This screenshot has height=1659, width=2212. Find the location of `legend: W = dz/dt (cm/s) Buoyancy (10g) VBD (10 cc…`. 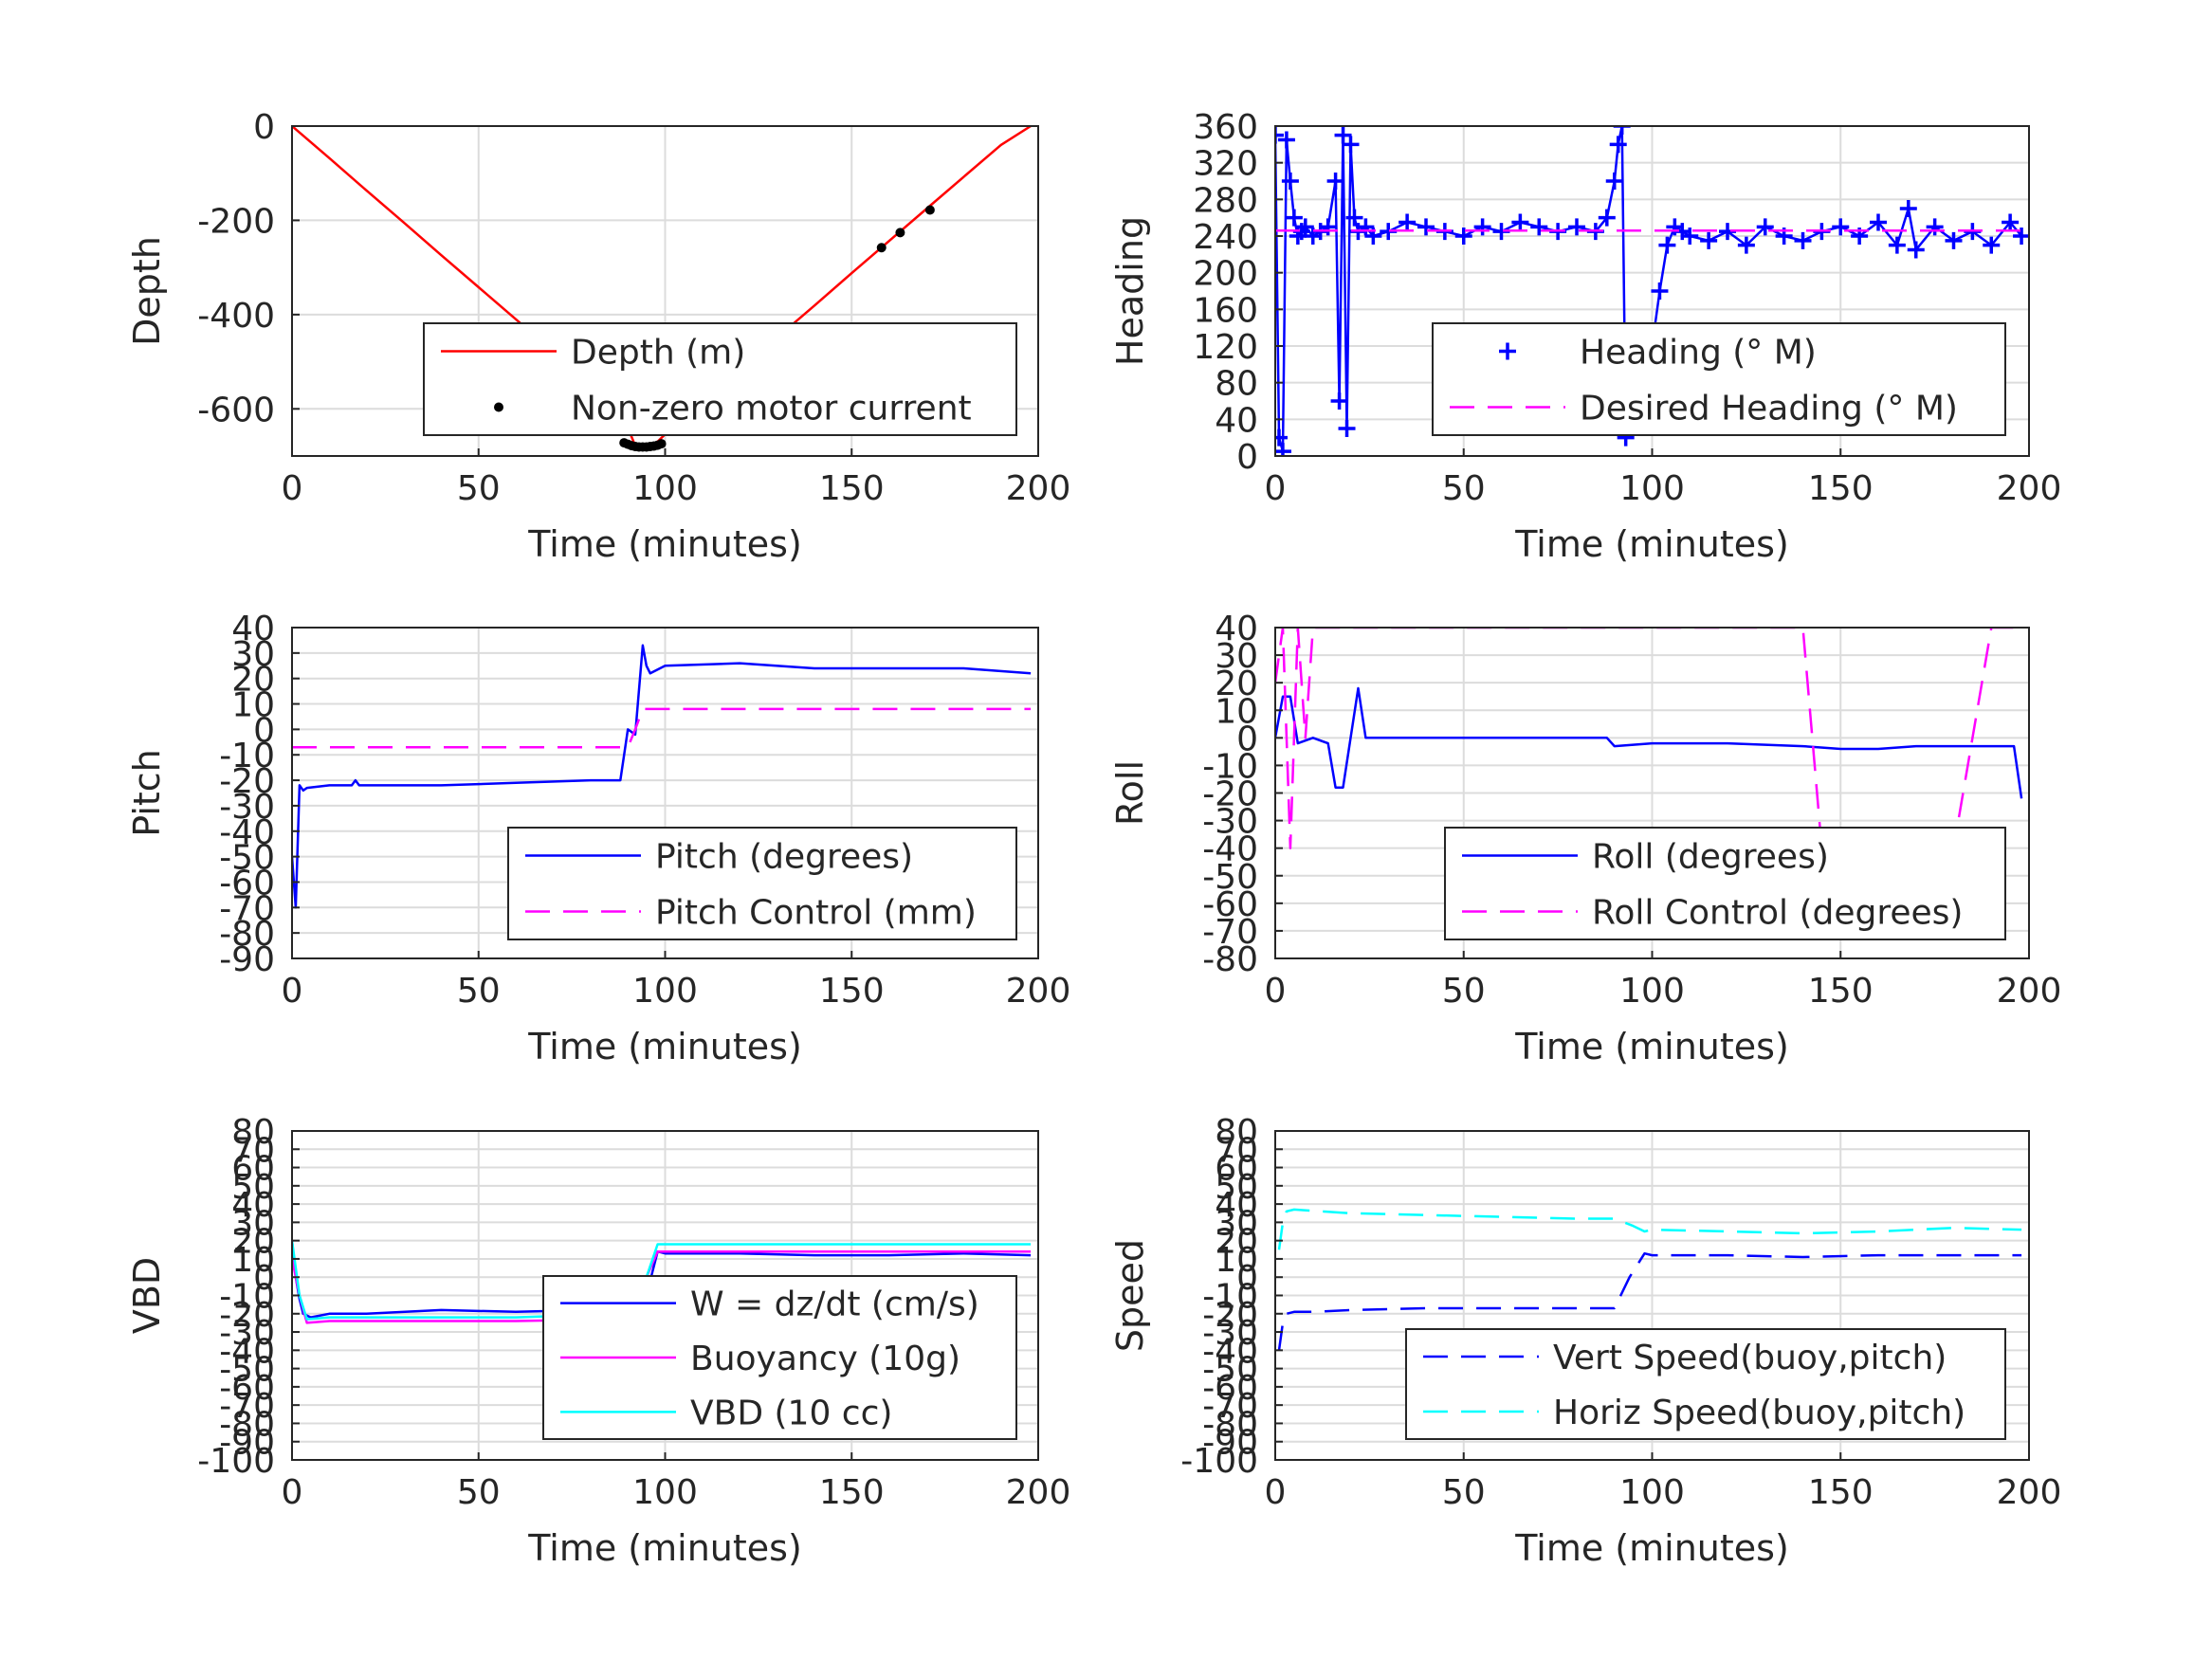

legend: W = dz/dt (cm/s) Buoyancy (10g) VBD (10 cc… is located at coordinates (779, 1357).